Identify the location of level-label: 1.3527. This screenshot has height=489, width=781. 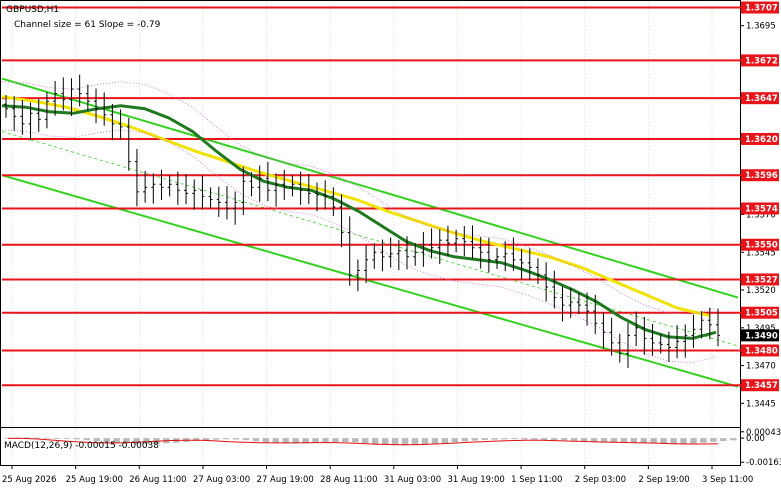
(761, 280).